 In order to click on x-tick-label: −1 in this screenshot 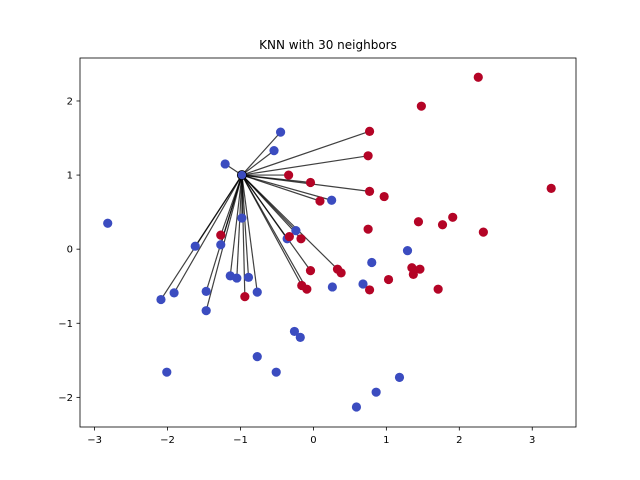, I will do `click(240, 440)`.